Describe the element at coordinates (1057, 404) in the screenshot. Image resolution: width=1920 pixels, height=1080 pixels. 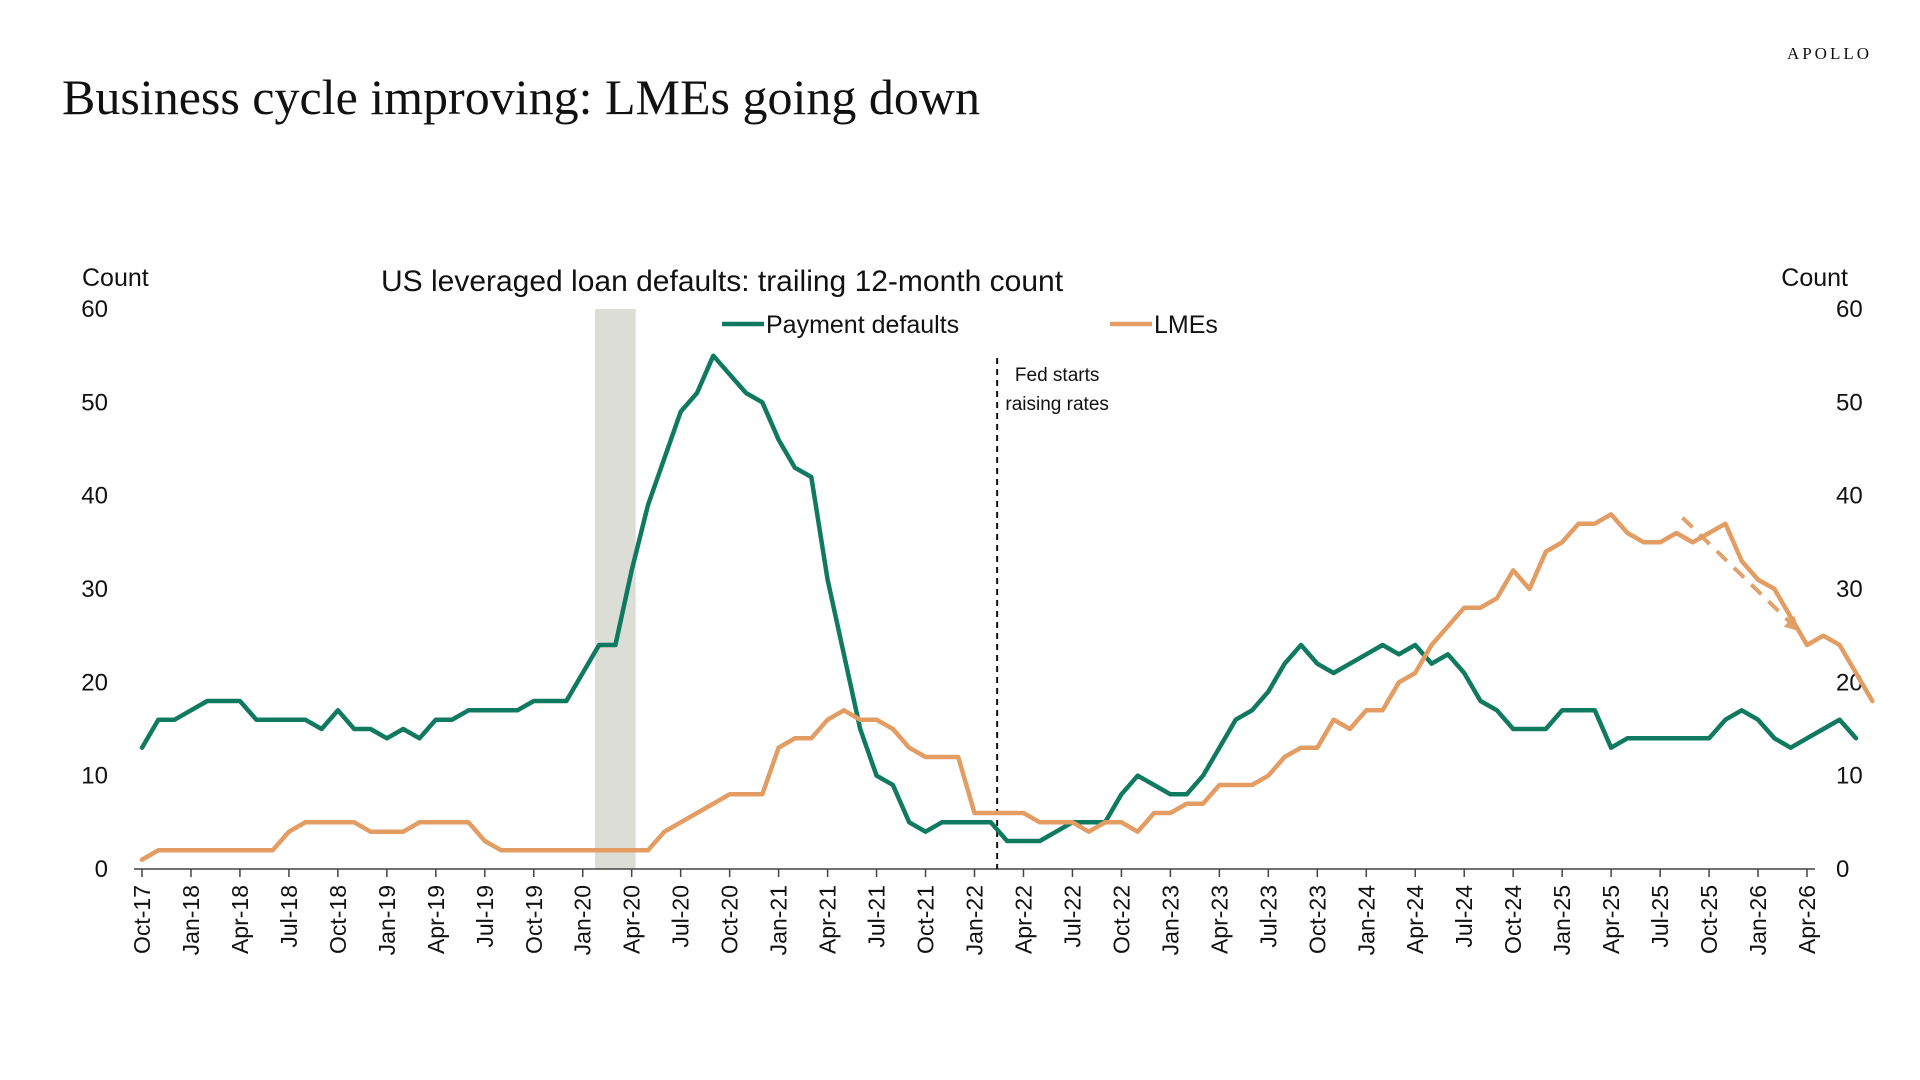
I see `fed-rates-label: raising rates` at that location.